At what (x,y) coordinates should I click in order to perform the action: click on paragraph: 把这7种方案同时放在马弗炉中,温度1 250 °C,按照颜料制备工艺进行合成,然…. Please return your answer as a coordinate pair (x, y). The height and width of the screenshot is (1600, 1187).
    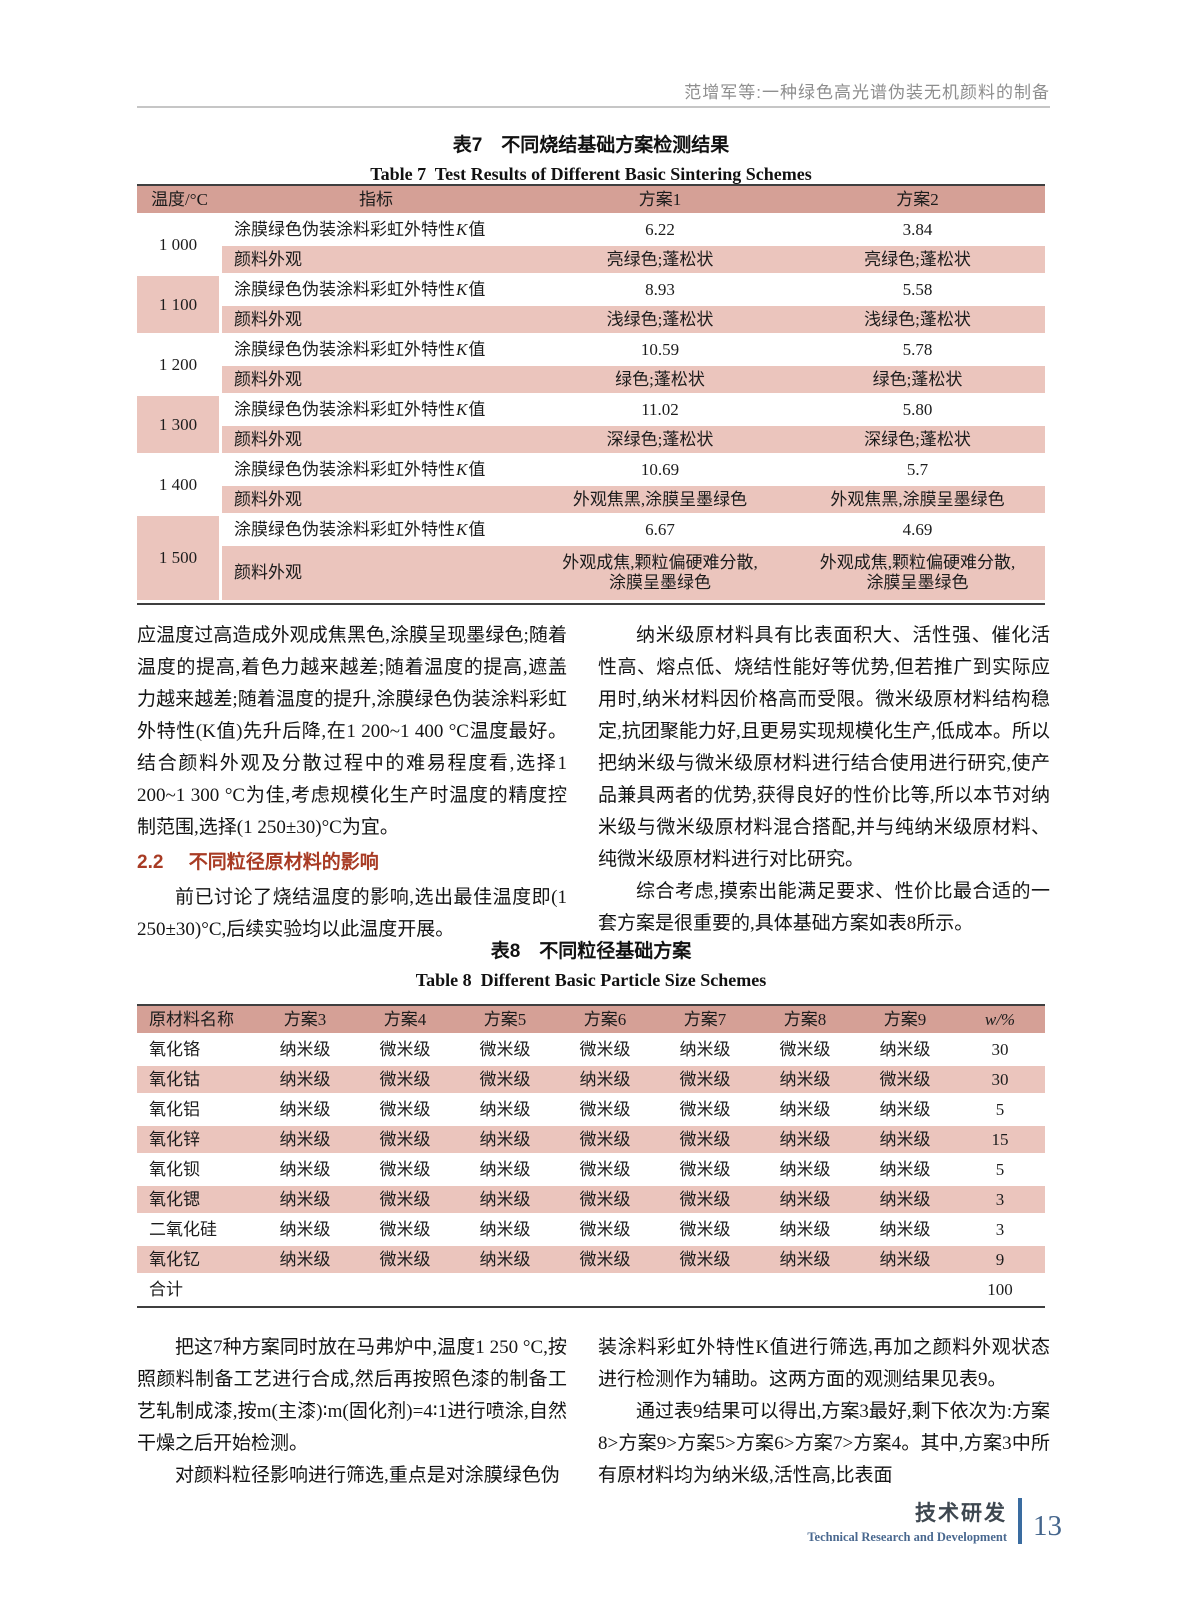
    Looking at the image, I should click on (352, 1395).